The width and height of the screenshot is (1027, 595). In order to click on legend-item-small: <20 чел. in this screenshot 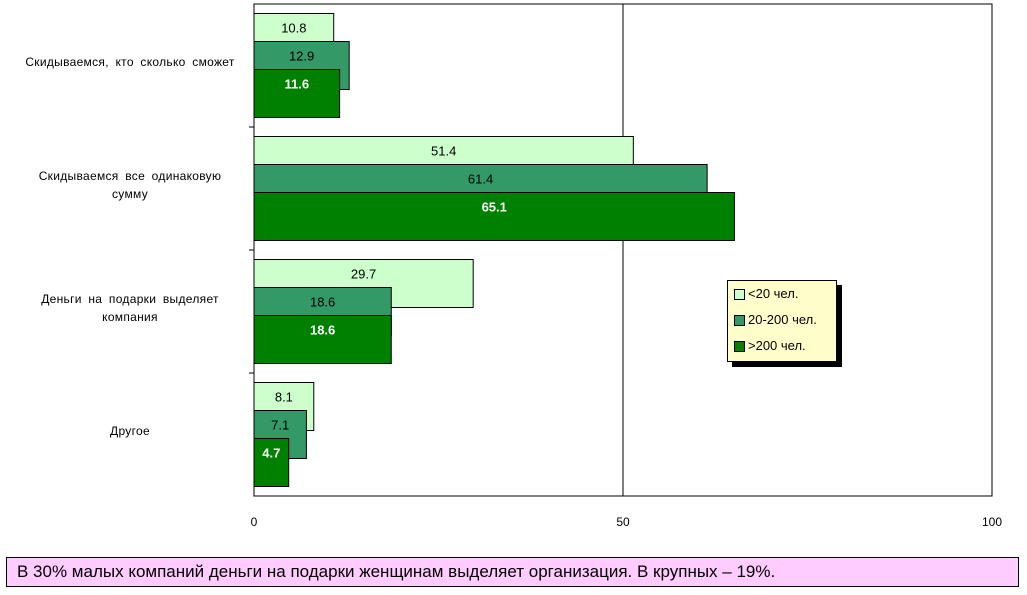, I will do `click(766, 294)`.